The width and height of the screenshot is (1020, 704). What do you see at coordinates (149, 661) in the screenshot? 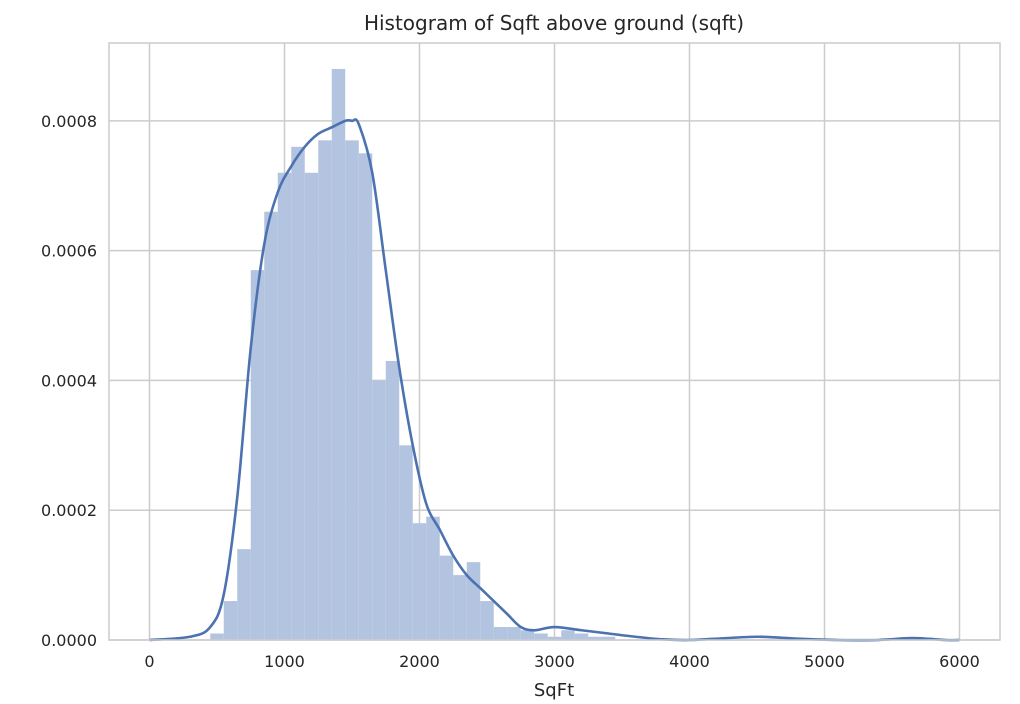
I see `x-tick-label: 0` at bounding box center [149, 661].